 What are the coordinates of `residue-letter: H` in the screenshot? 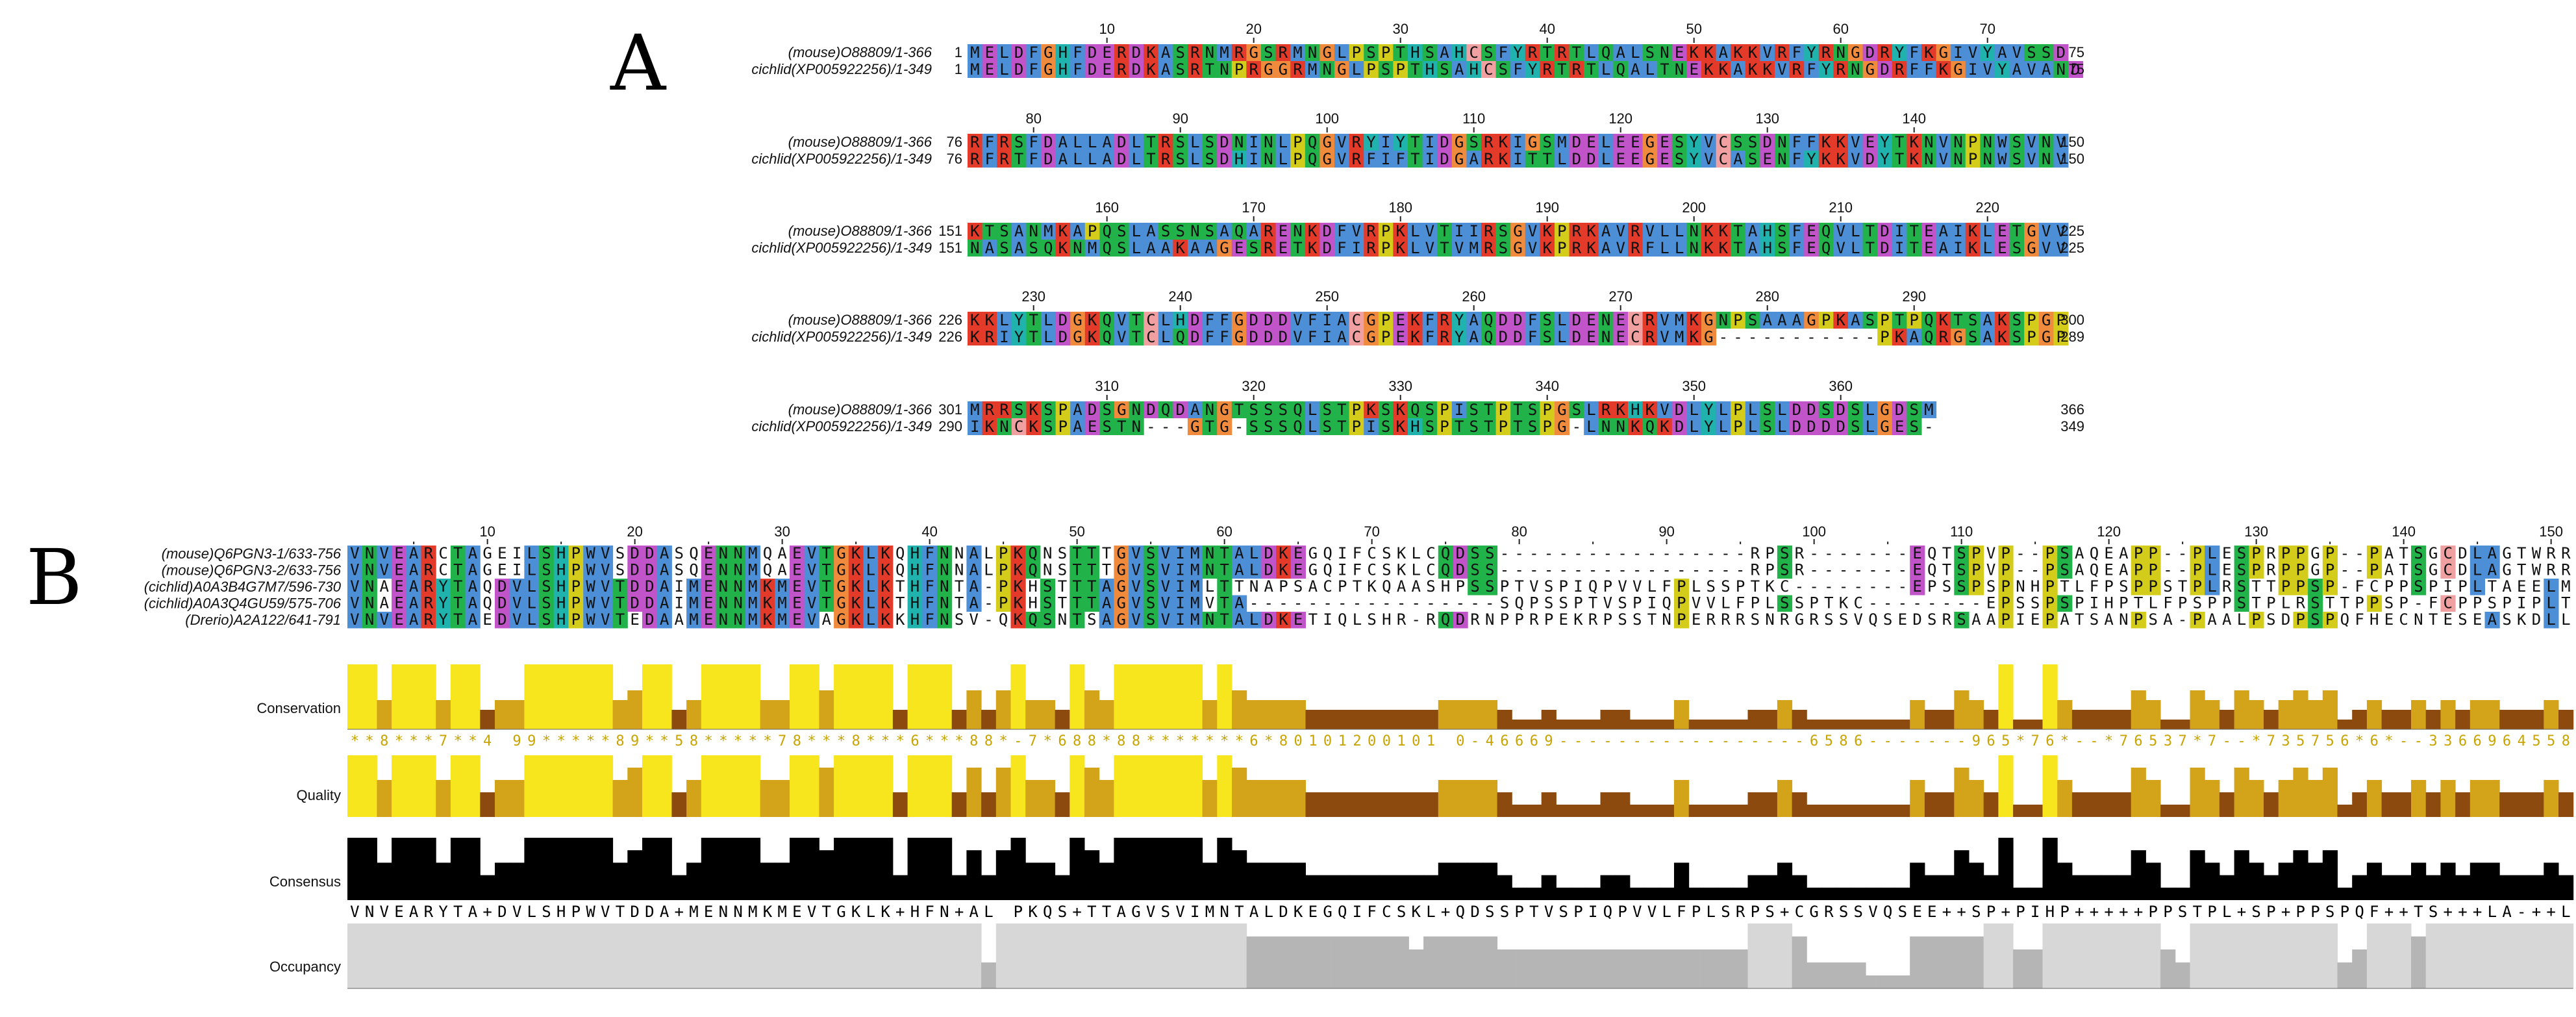 It's located at (1445, 586).